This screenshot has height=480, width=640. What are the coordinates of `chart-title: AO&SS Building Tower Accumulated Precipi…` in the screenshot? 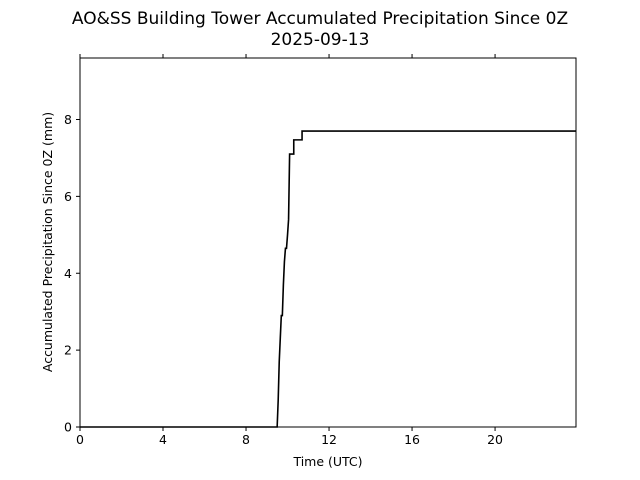 It's located at (320, 19).